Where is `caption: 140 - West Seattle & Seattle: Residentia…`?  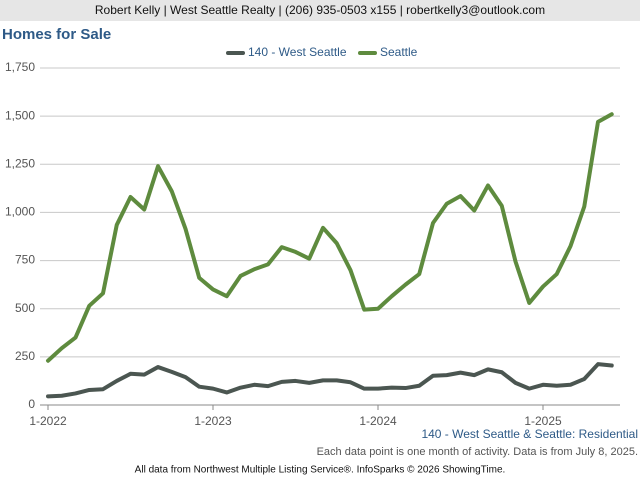 caption: 140 - West Seattle & Seattle: Residentia… is located at coordinates (529, 434).